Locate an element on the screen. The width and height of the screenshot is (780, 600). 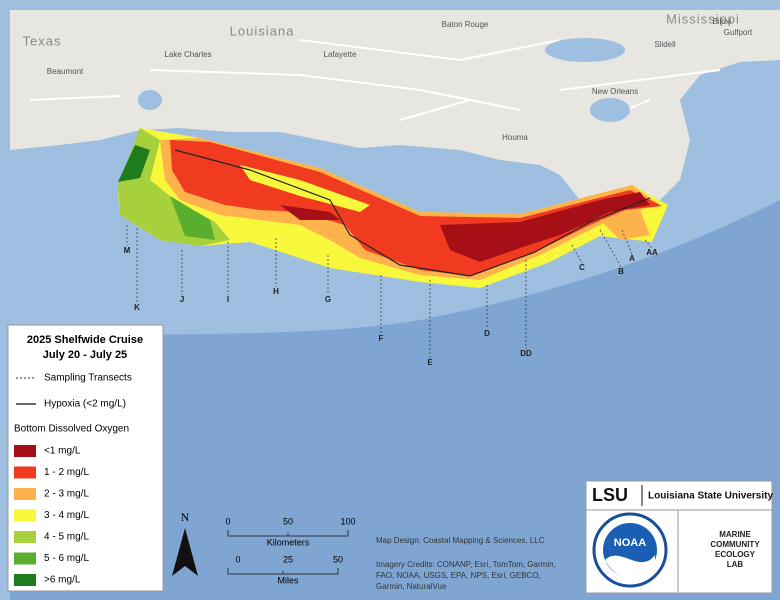
north-arrow: N is located at coordinates (185, 543).